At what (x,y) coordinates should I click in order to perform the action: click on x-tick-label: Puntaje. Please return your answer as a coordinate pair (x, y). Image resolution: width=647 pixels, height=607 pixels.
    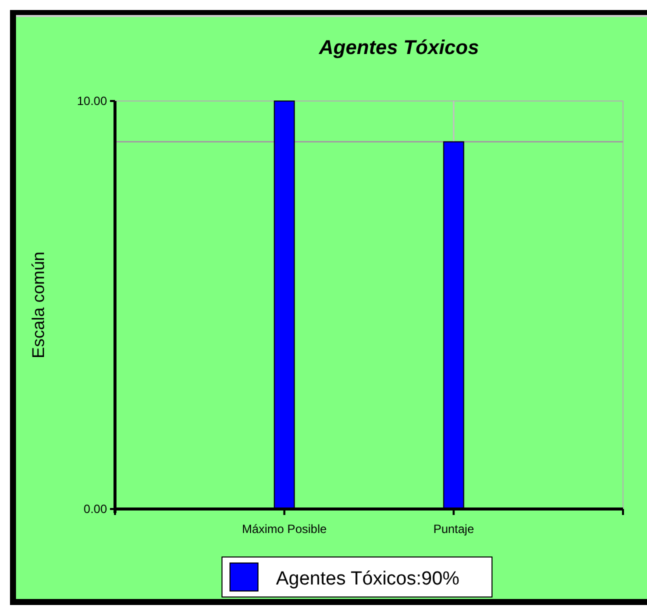
    Looking at the image, I should click on (453, 529).